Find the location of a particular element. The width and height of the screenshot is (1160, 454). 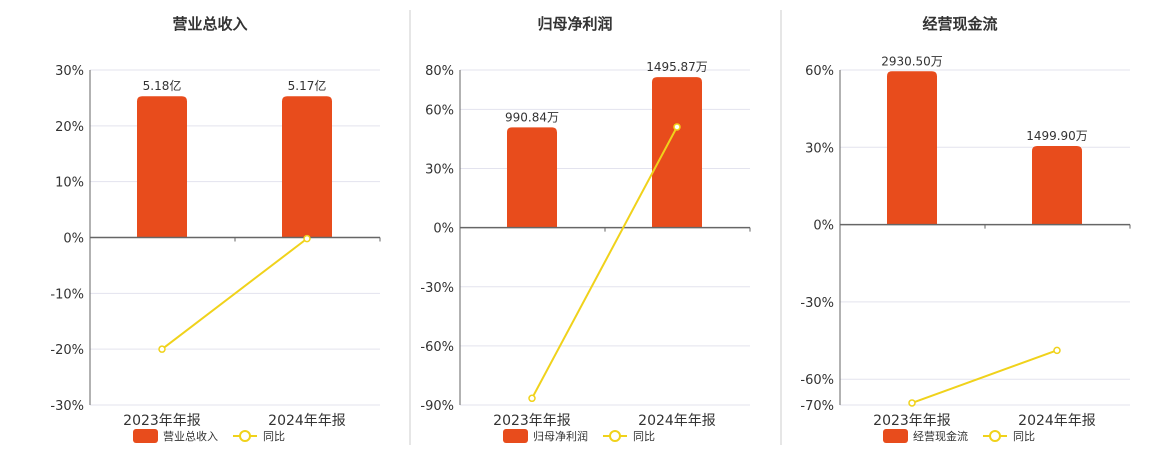

y-tick-label: -70% is located at coordinates (817, 406).